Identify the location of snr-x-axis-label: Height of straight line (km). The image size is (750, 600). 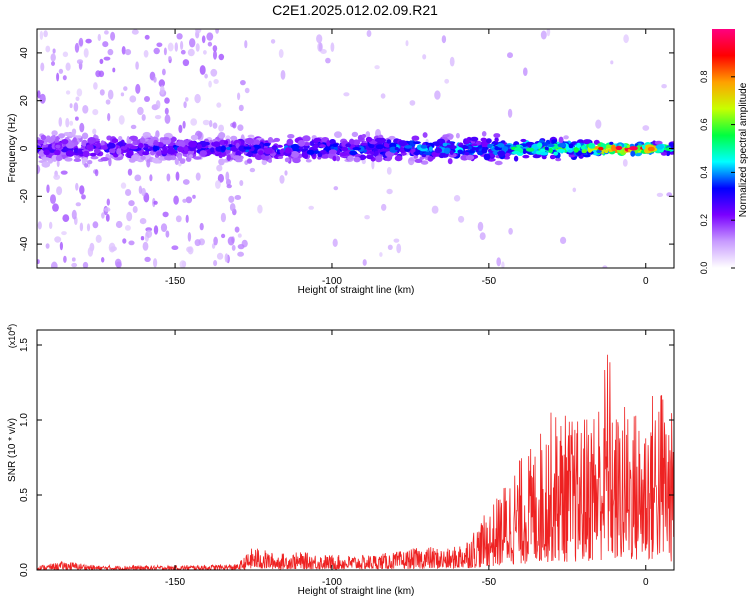
(356, 591).